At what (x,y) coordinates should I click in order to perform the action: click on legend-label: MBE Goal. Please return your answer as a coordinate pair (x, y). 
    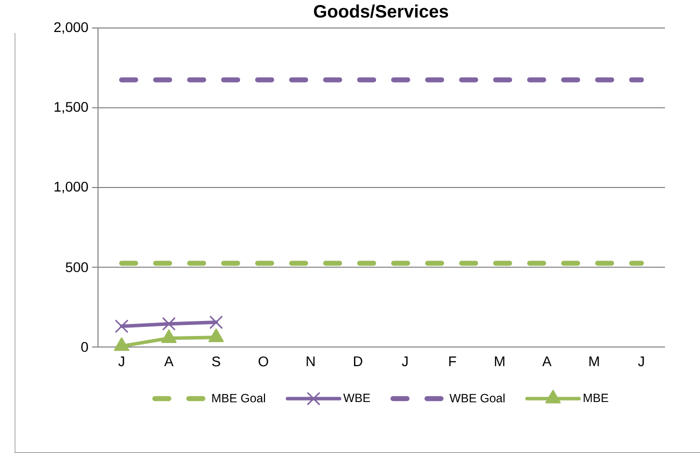
    Looking at the image, I should click on (238, 398).